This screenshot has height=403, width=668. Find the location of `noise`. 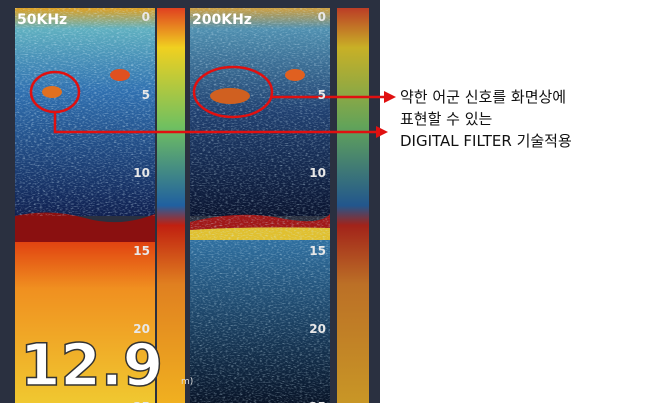

noise is located at coordinates (85, 112).